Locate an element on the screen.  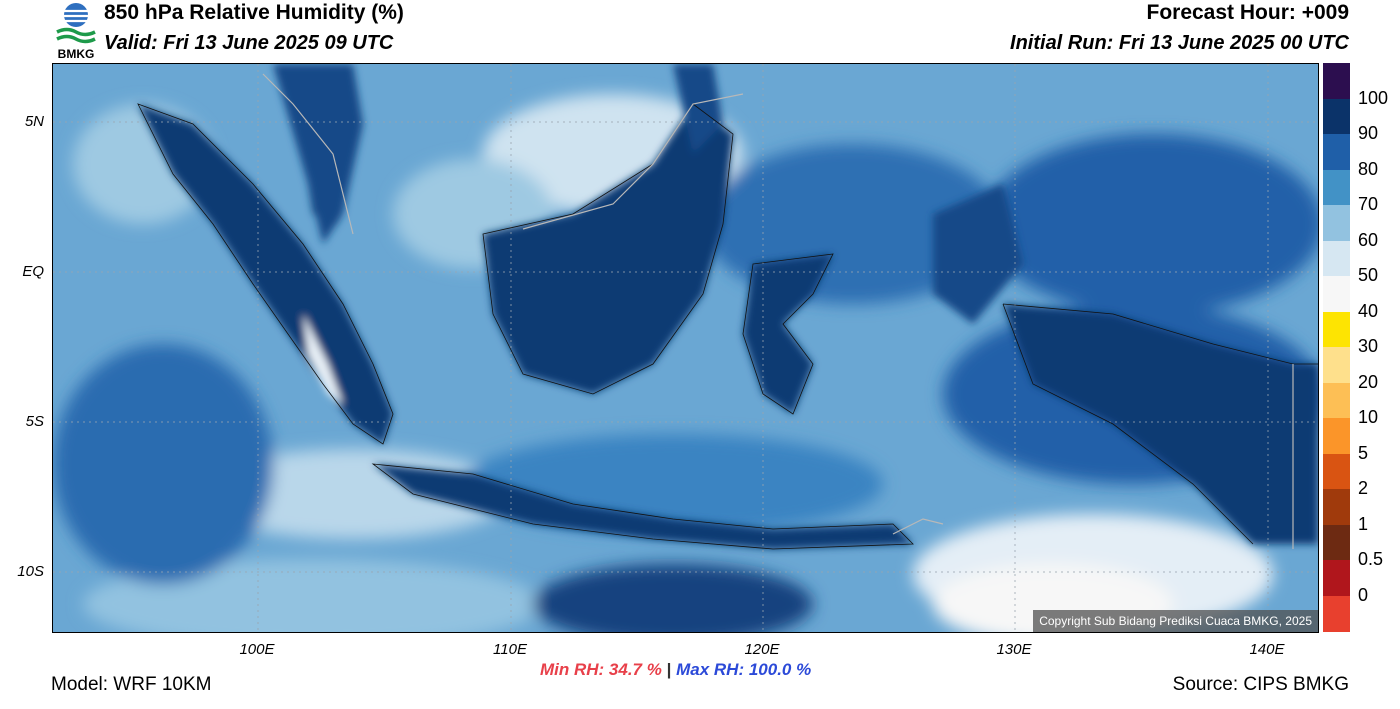
logo-text: BMKG is located at coordinates (76, 54).